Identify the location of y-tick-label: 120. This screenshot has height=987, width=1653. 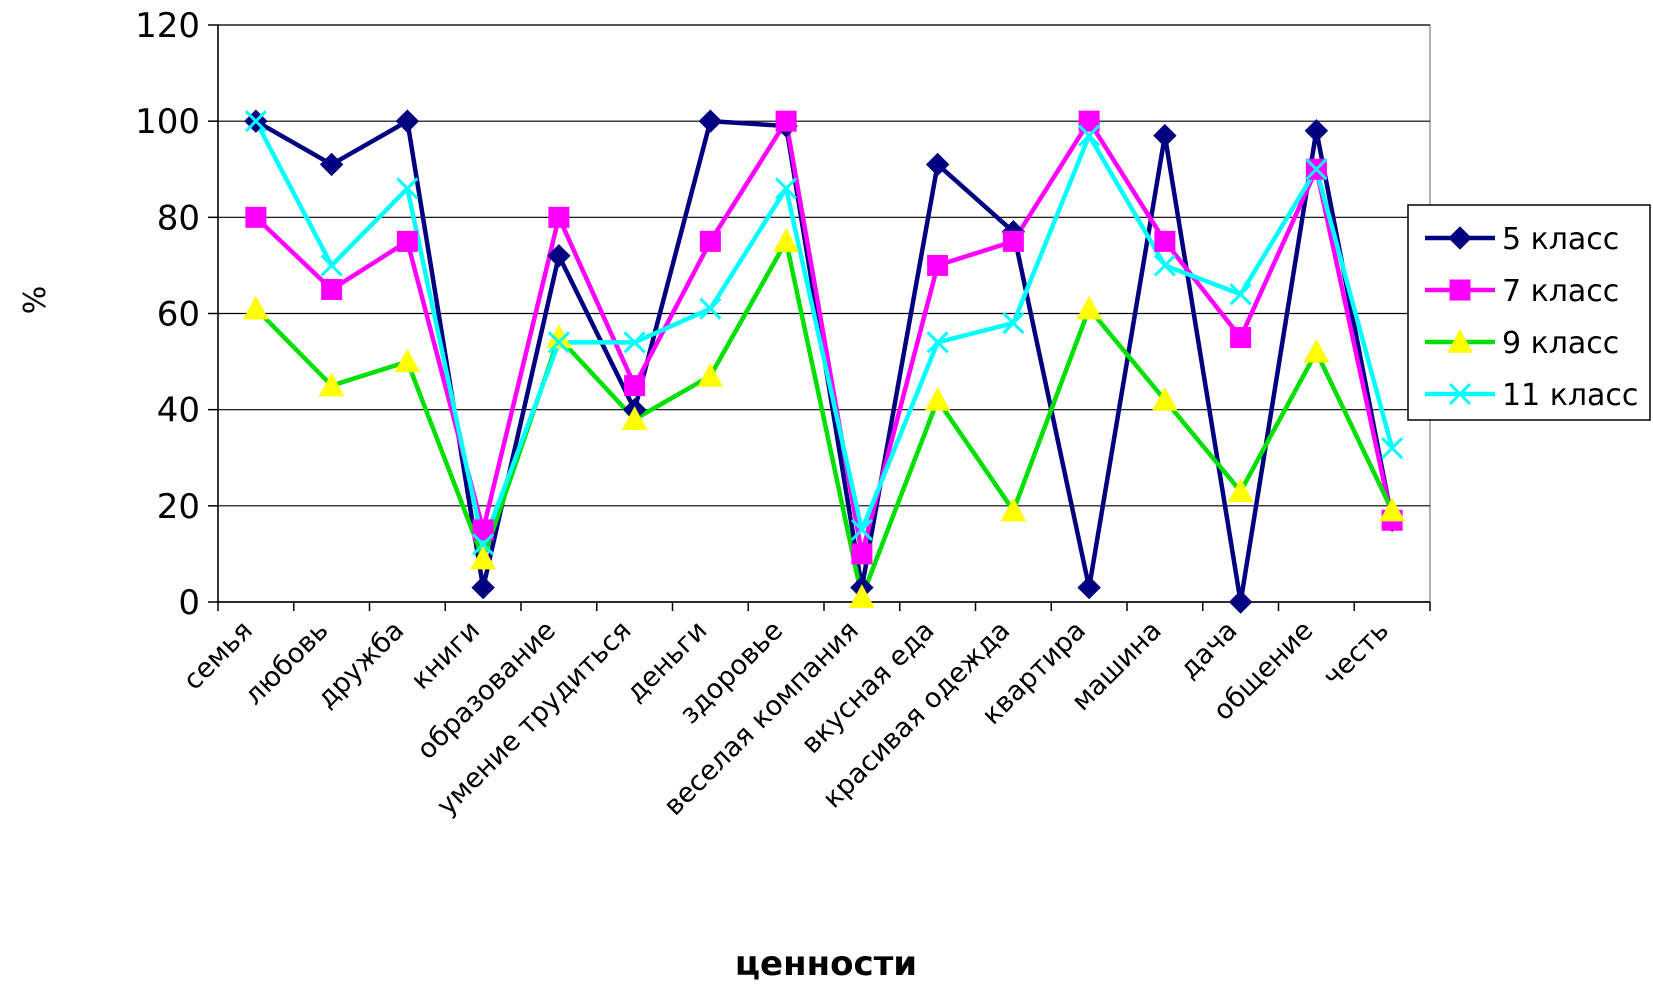
(167, 26).